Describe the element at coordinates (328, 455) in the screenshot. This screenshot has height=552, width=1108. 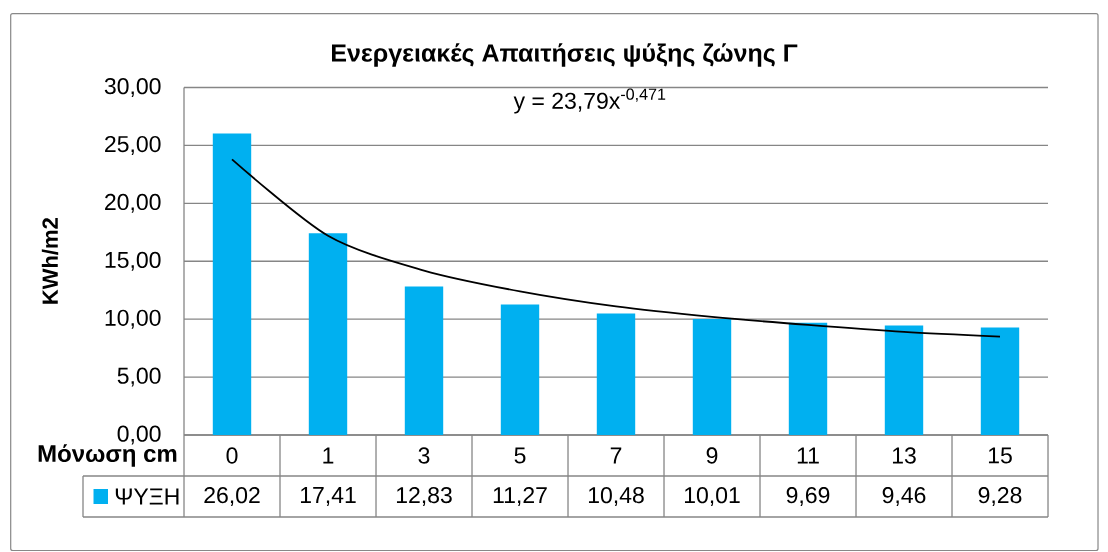
I see `x-tick-label: 1` at that location.